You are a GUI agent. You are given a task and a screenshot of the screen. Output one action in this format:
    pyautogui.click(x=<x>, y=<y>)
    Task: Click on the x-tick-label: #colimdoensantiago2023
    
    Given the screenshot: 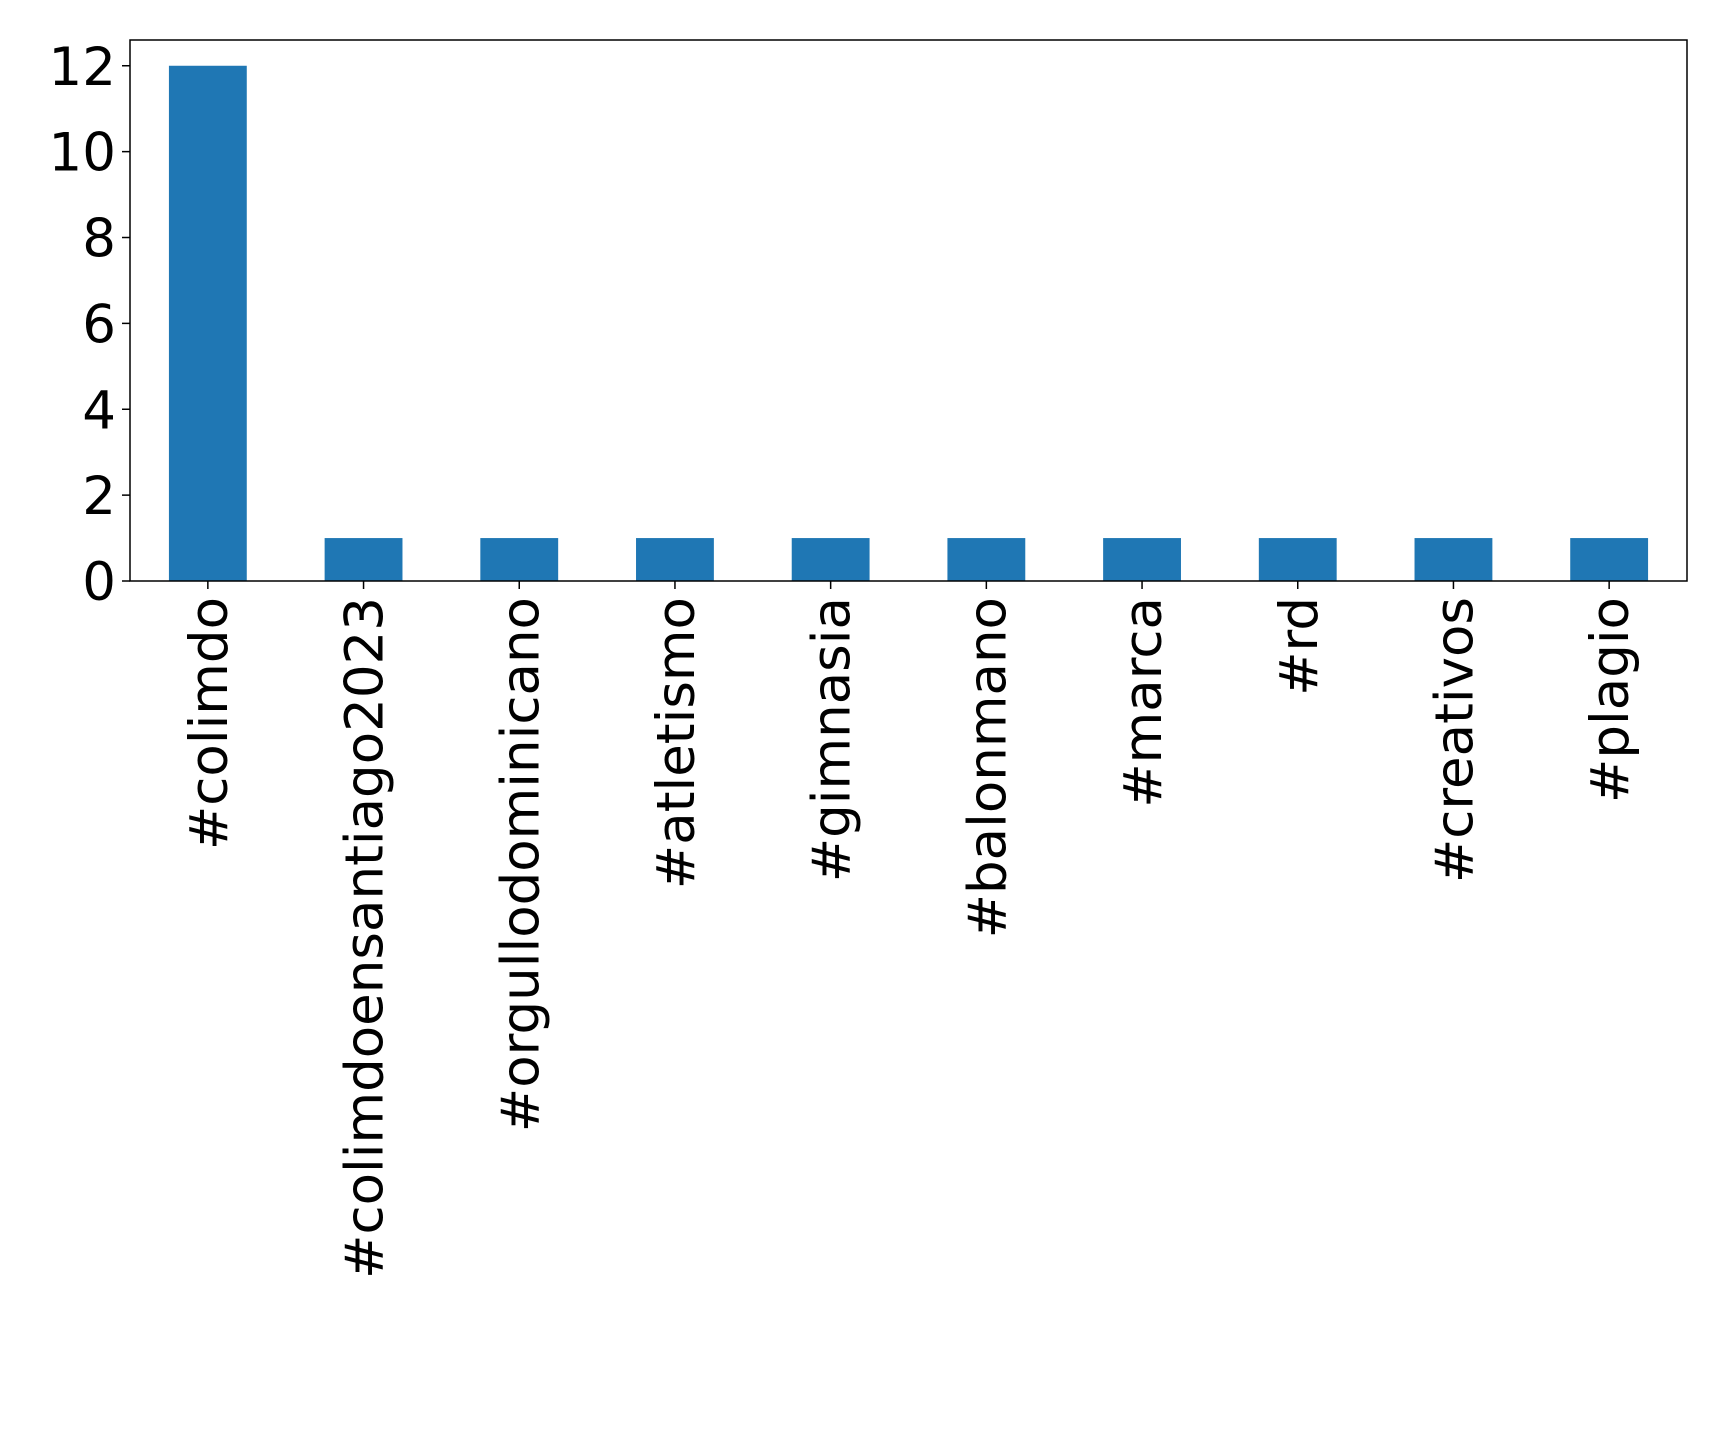 What is the action you would take?
    pyautogui.click(x=365, y=938)
    